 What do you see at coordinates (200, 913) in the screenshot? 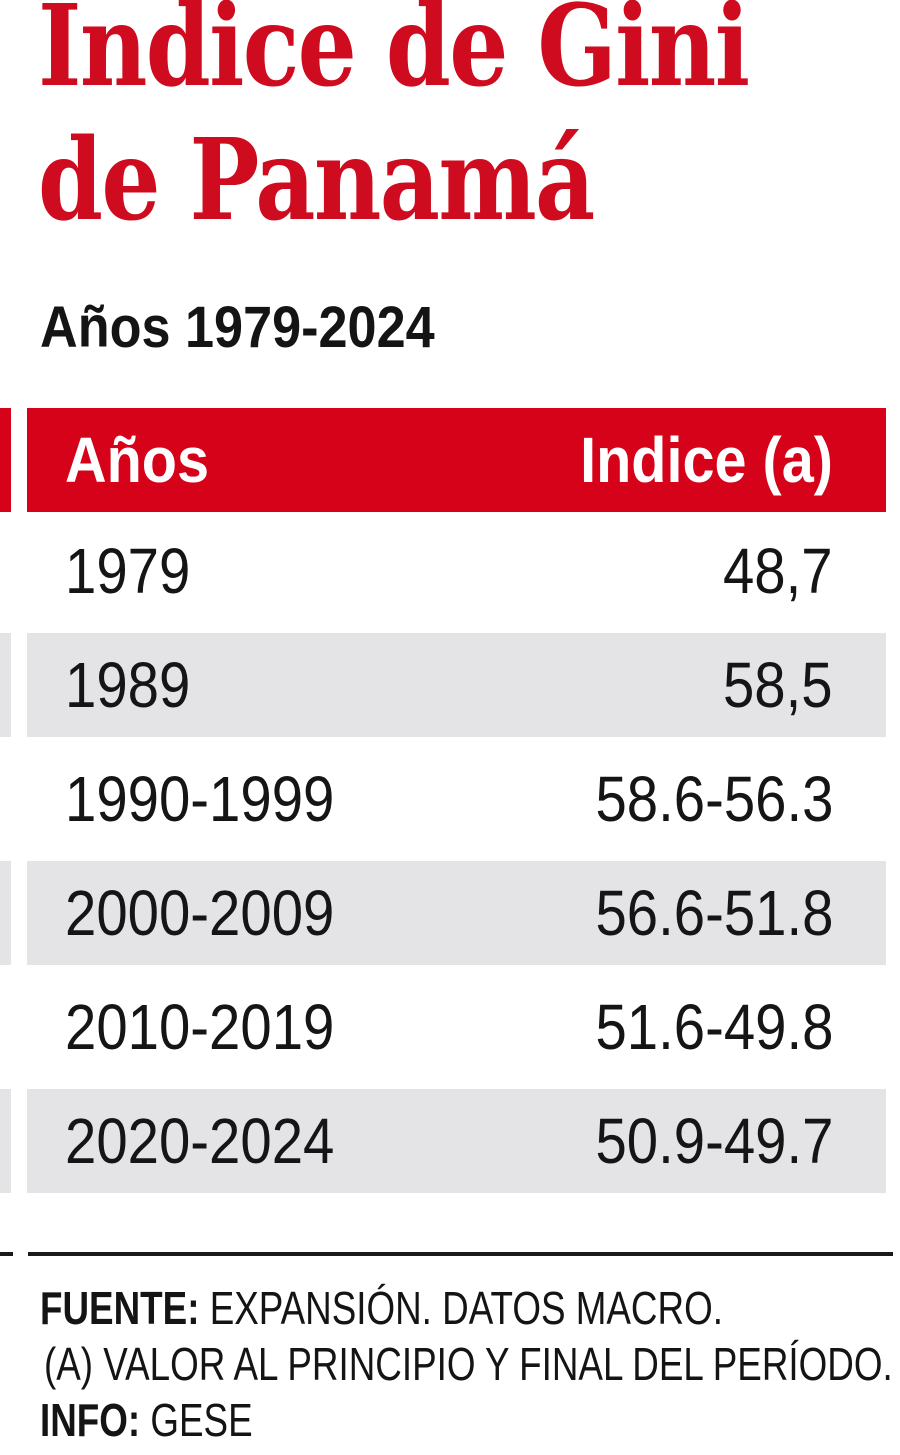
I see `year-cell: 2000-2009` at bounding box center [200, 913].